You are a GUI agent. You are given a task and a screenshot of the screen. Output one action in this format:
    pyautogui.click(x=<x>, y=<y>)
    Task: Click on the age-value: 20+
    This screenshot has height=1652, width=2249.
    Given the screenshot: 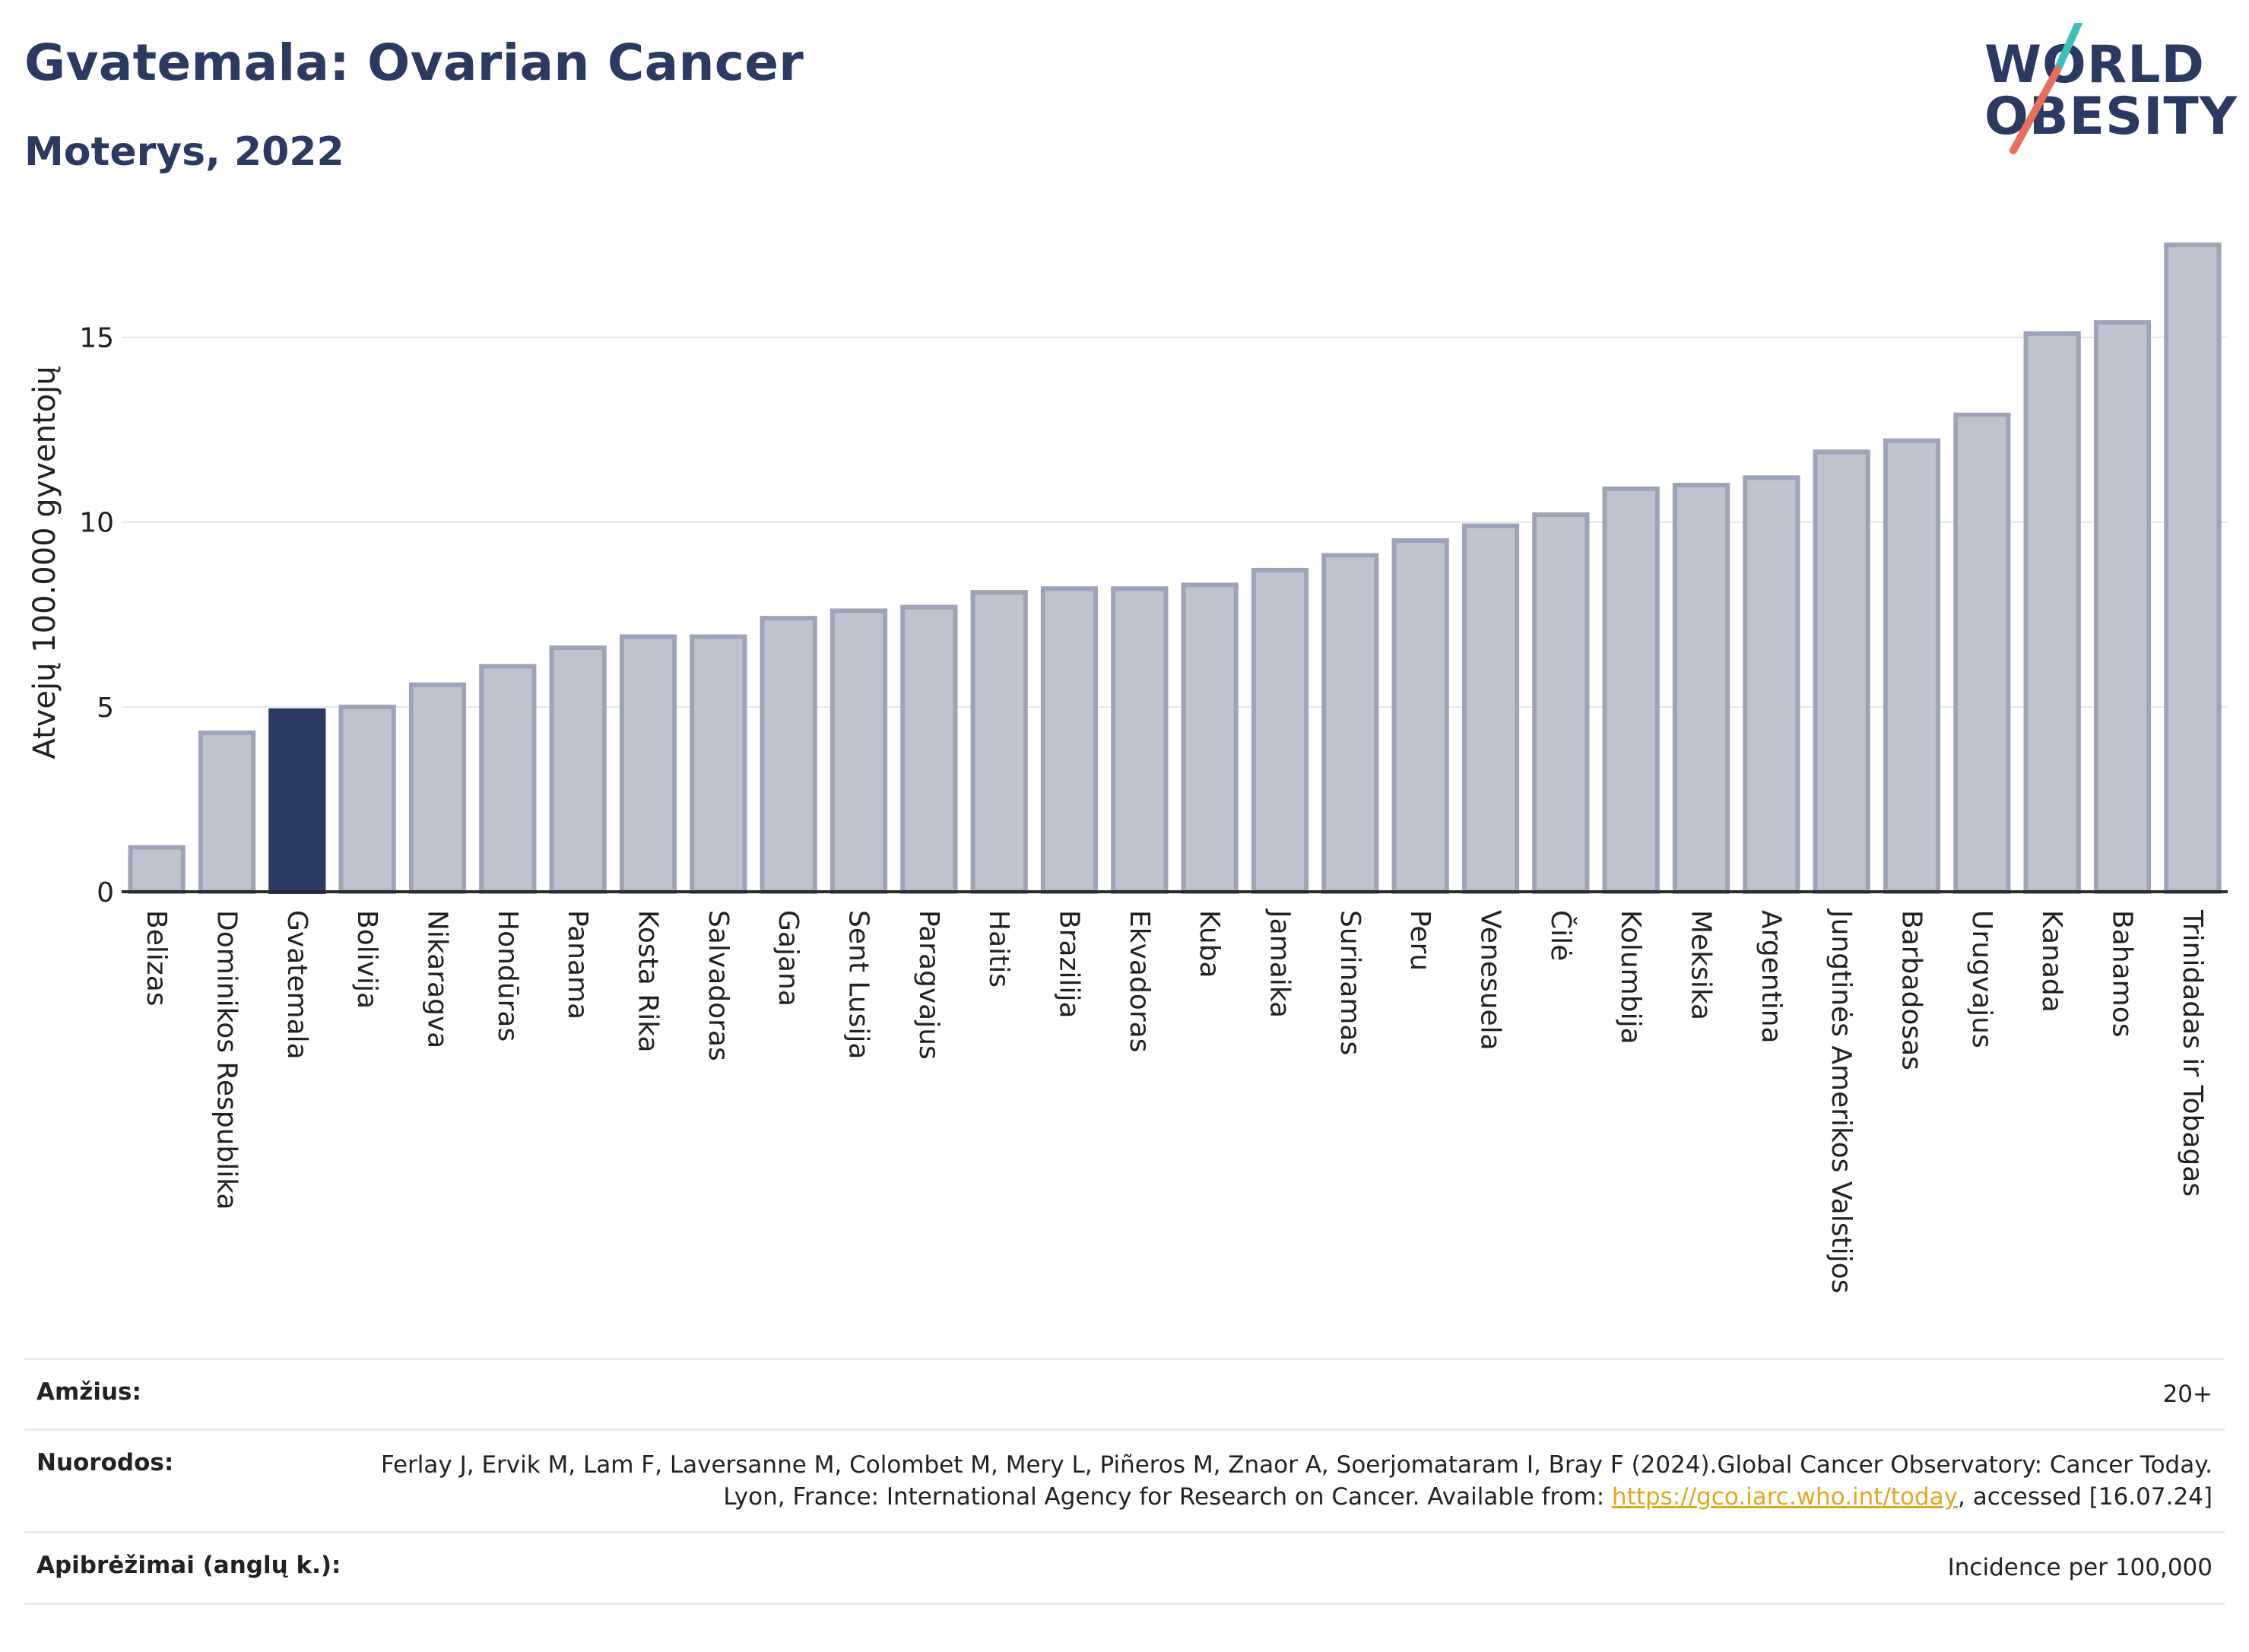 What is the action you would take?
    pyautogui.click(x=2187, y=1394)
    